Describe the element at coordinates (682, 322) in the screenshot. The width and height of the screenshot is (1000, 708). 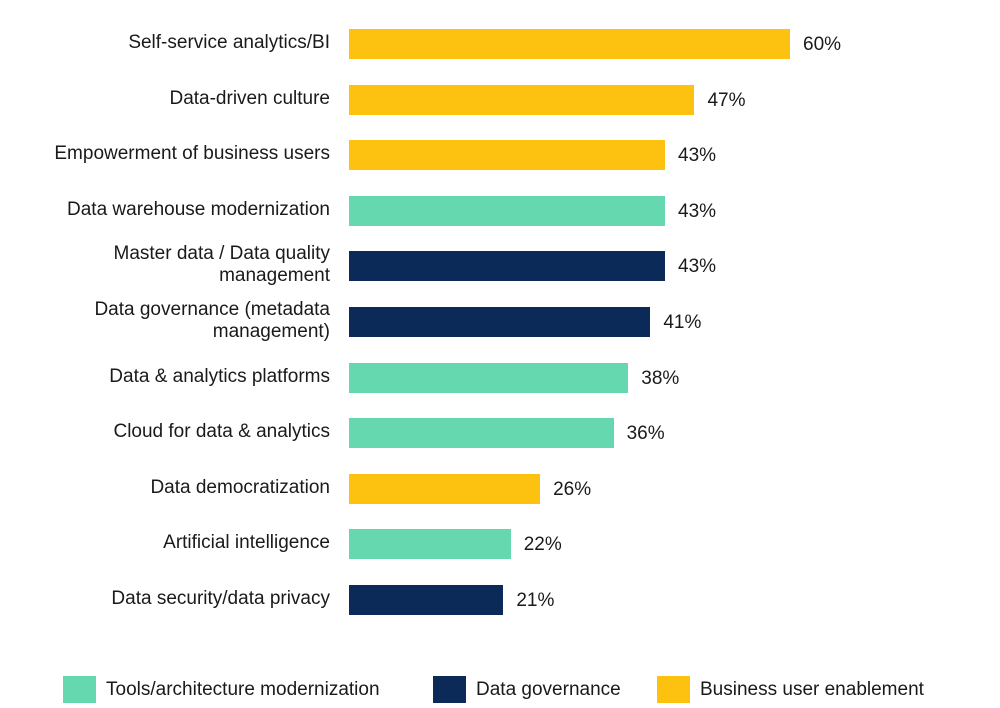
I see `data-label: 41%` at that location.